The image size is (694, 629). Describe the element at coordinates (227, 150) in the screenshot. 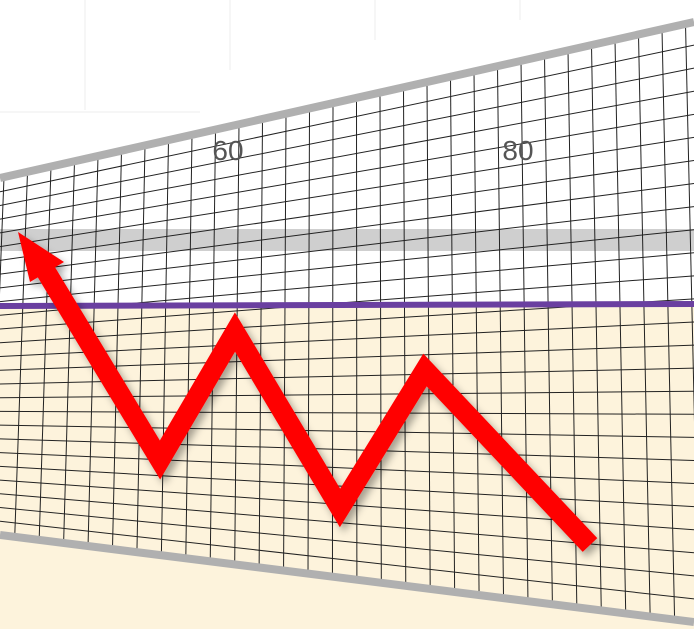

I see `axis-label: 60` at that location.